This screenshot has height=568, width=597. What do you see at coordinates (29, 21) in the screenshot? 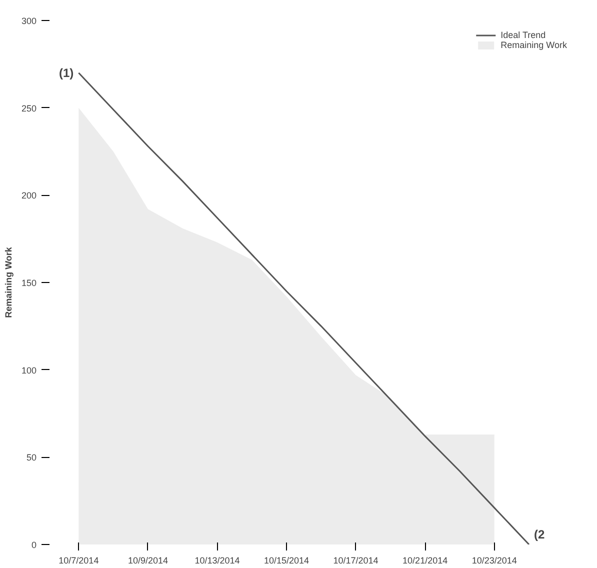
I see `y-tick-label: 300` at bounding box center [29, 21].